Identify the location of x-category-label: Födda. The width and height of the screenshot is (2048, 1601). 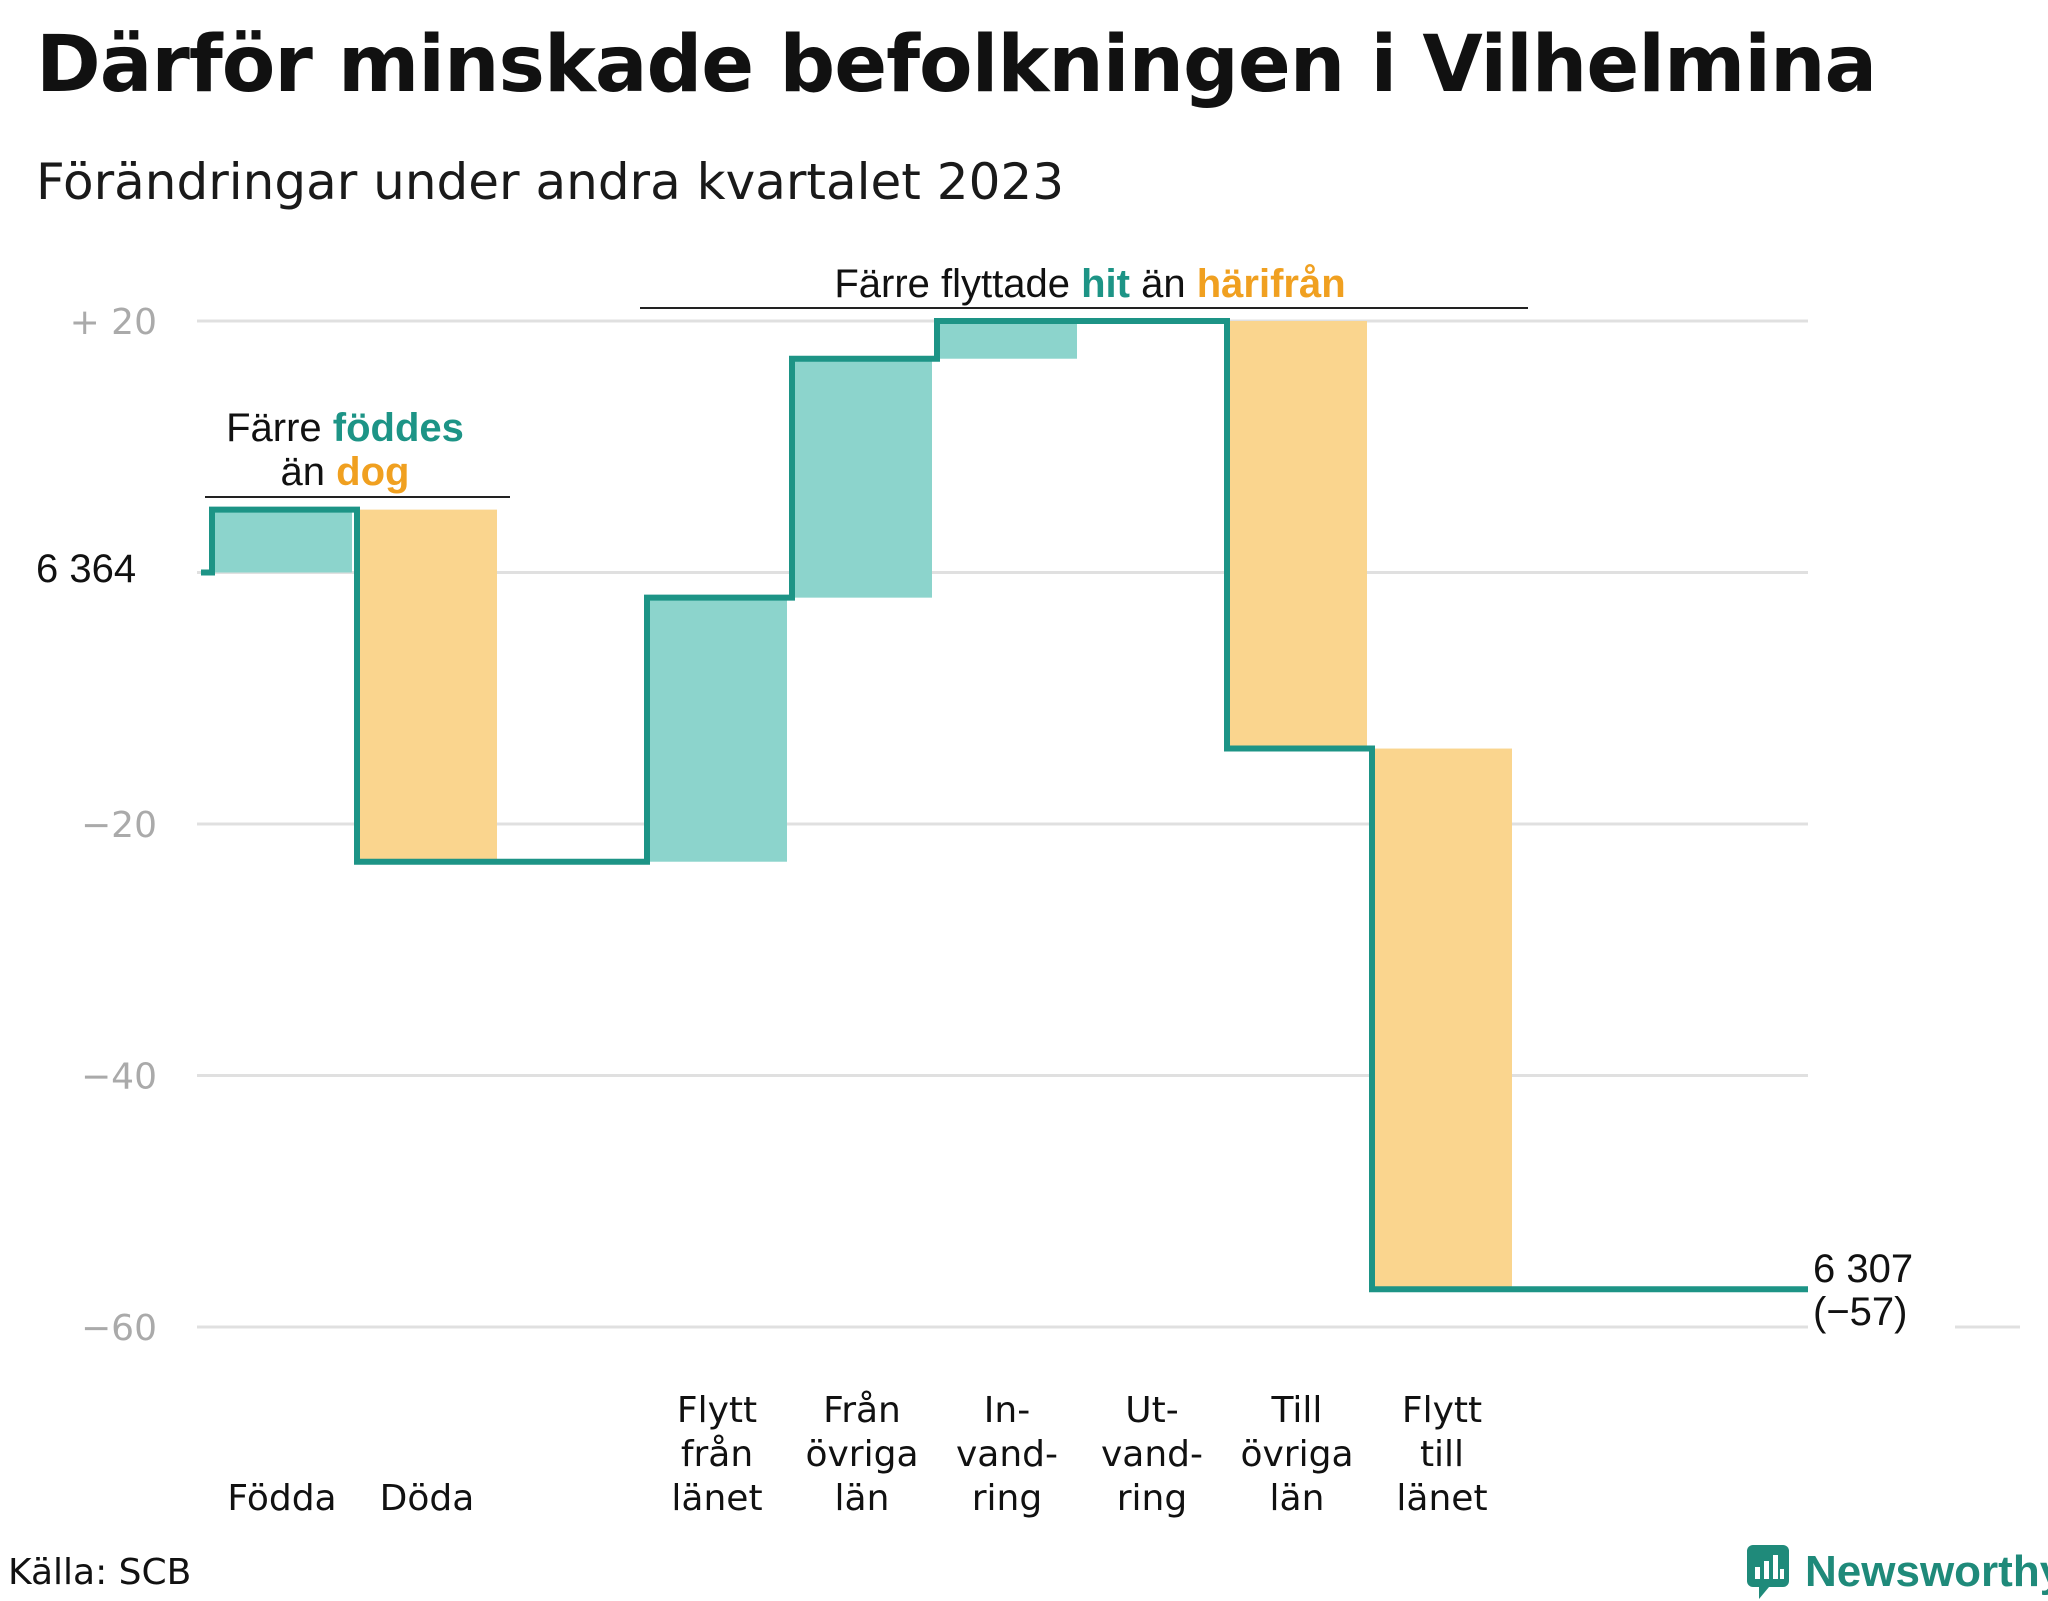
(281, 1498).